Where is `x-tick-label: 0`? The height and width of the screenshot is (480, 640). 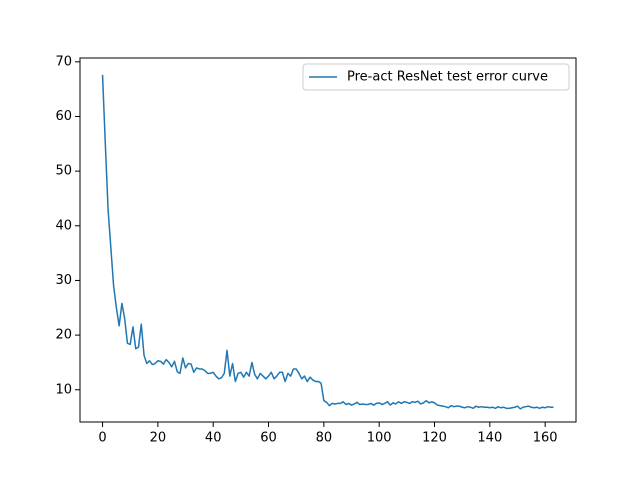
x-tick-label: 0 is located at coordinates (102, 438).